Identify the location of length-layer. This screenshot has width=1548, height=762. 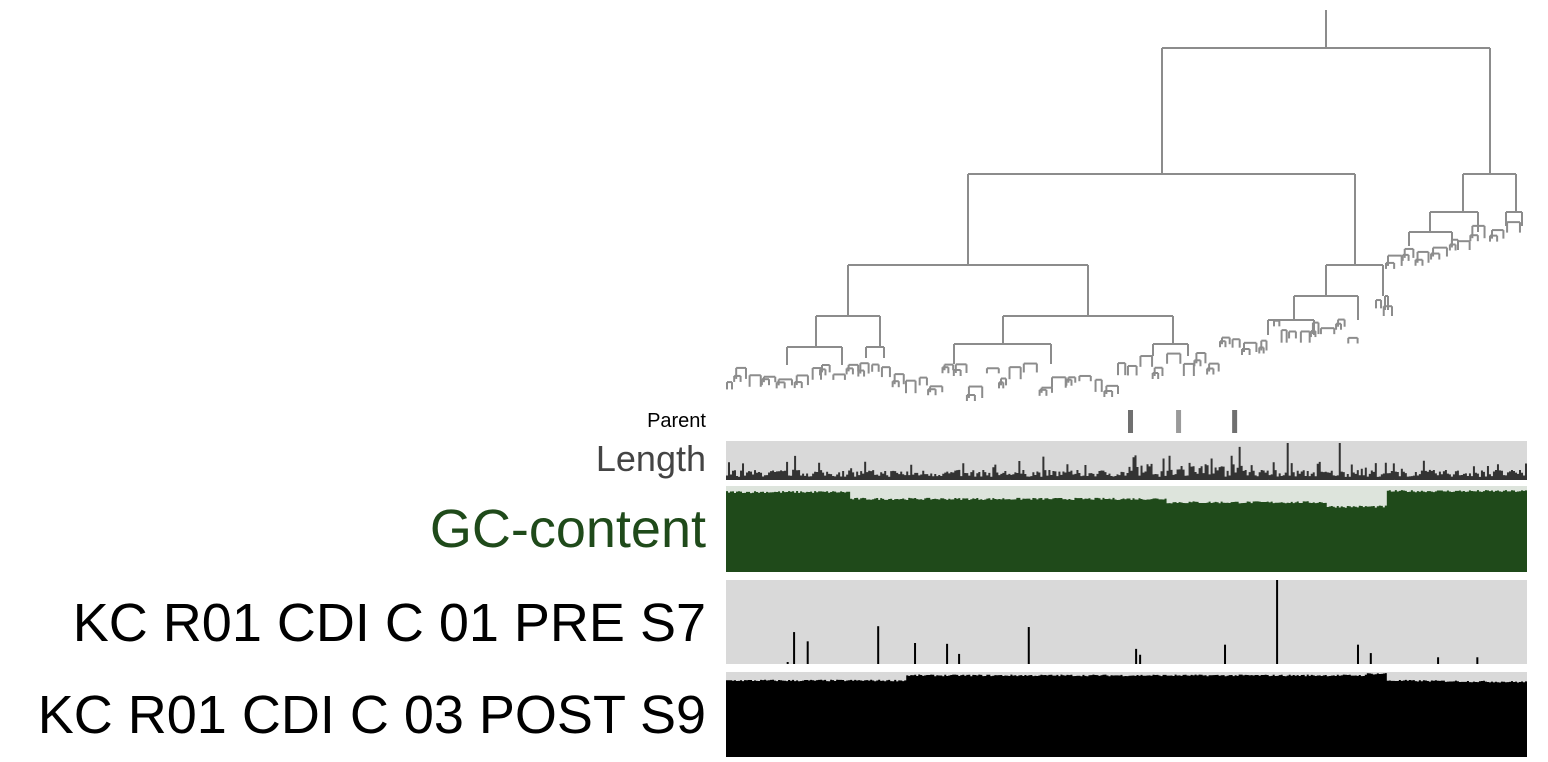
(1126, 460).